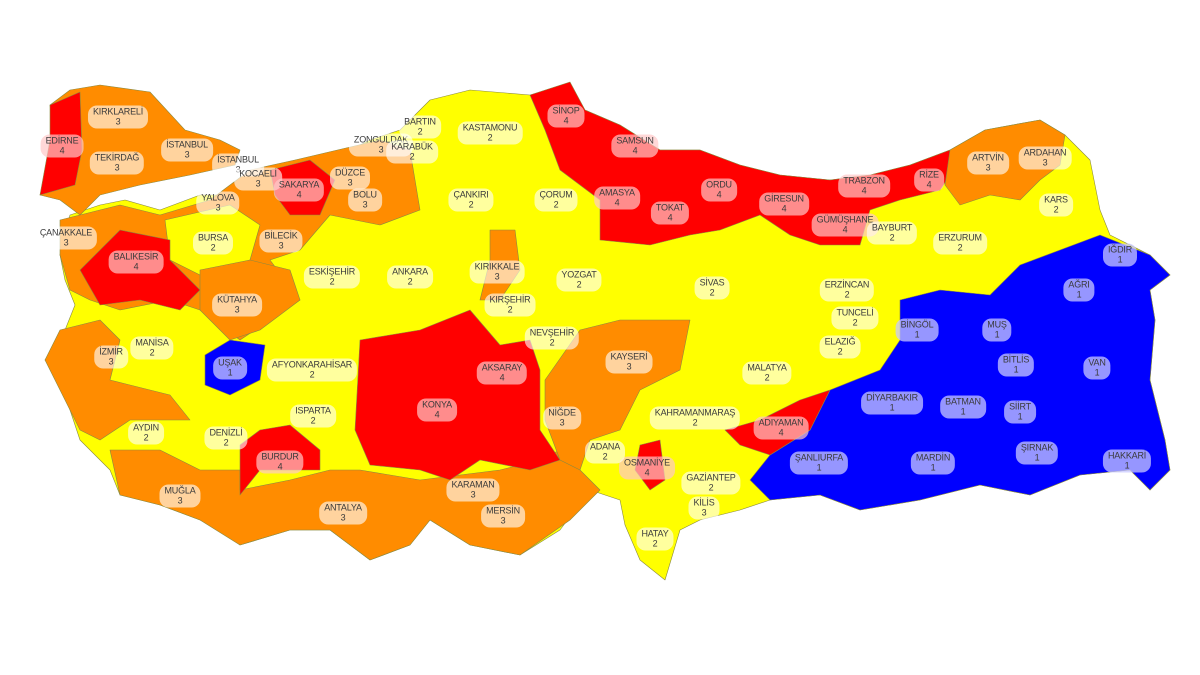 The height and width of the screenshot is (675, 1200). I want to click on province-label: ARDAHAN 3, so click(1045, 158).